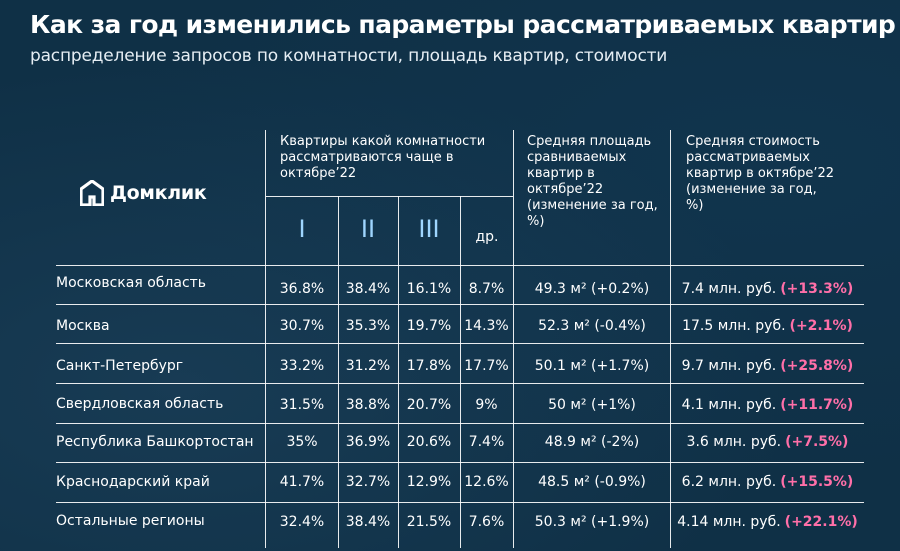  What do you see at coordinates (486, 366) in the screenshot?
I see `cell-room-other: 17.7%` at bounding box center [486, 366].